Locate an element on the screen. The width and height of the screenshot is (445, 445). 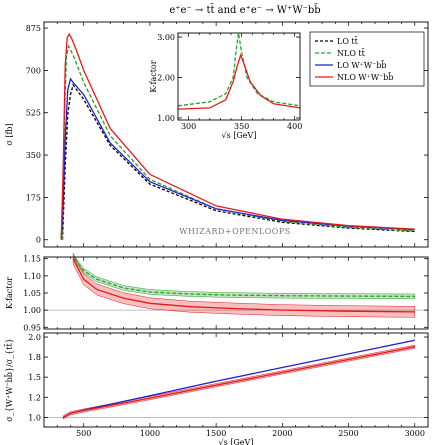
main-ytick-label: 875 is located at coordinates (33, 28).